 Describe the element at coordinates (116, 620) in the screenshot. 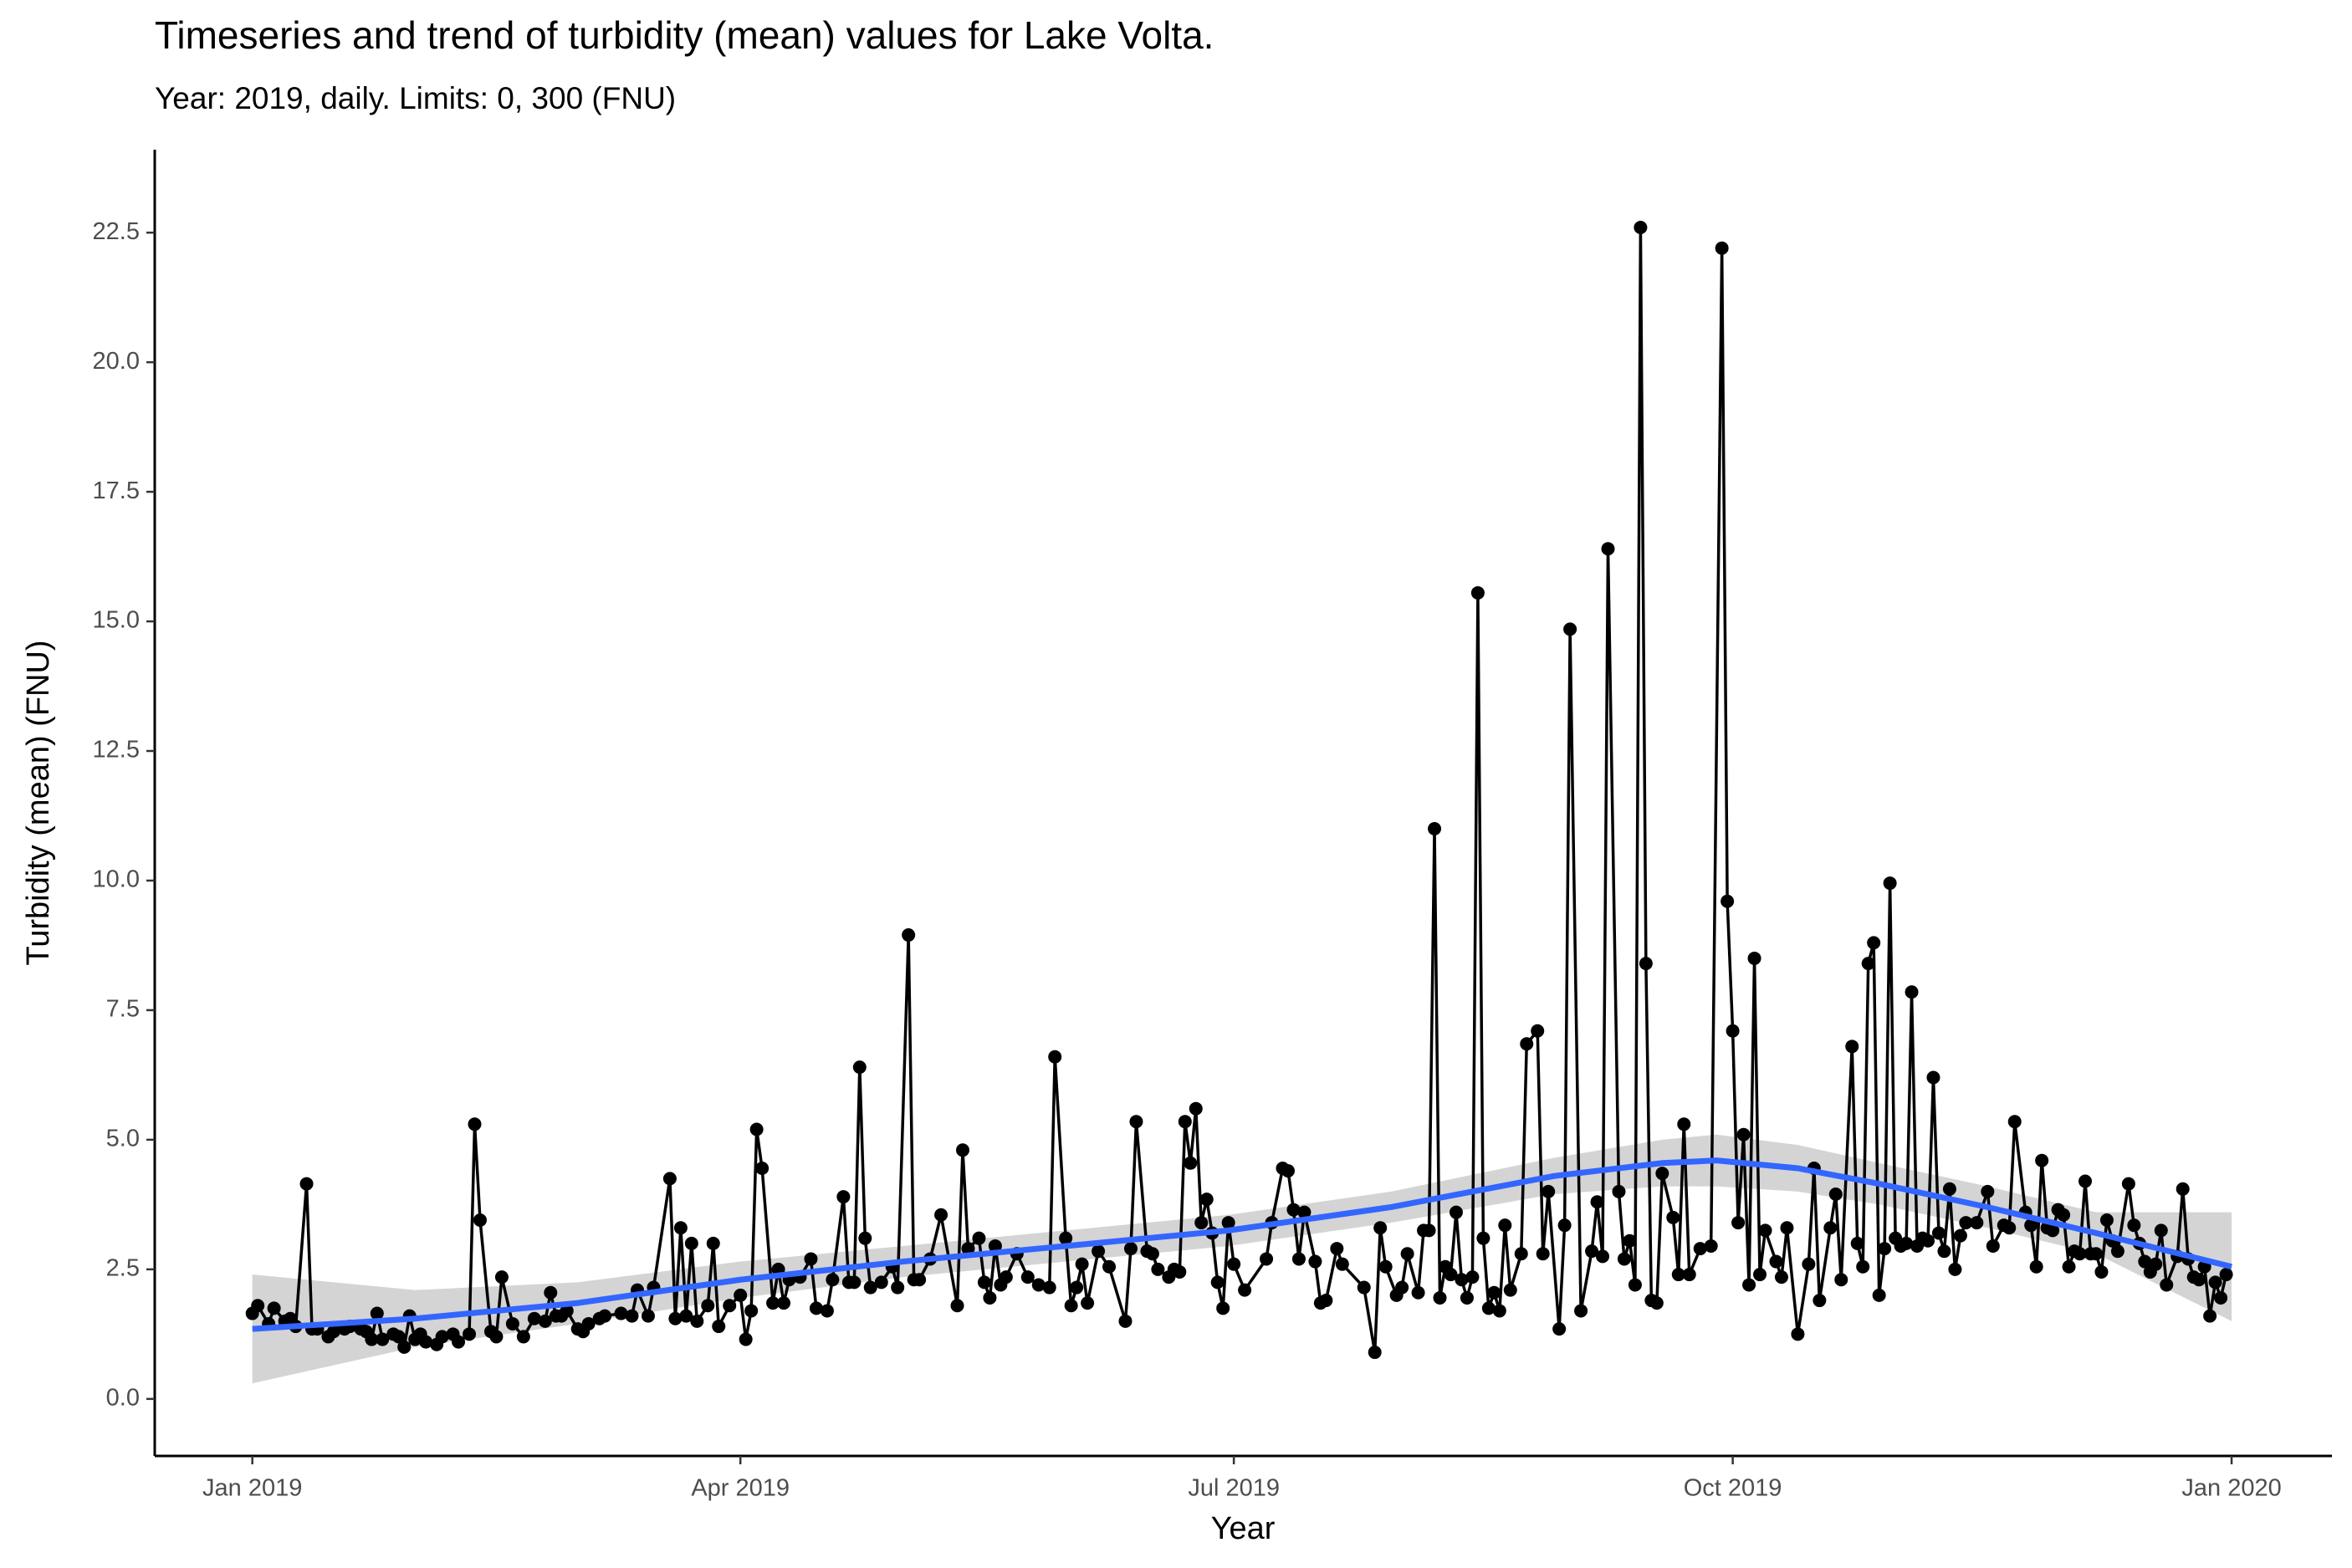

I see `y-tick-label: 15.0` at that location.